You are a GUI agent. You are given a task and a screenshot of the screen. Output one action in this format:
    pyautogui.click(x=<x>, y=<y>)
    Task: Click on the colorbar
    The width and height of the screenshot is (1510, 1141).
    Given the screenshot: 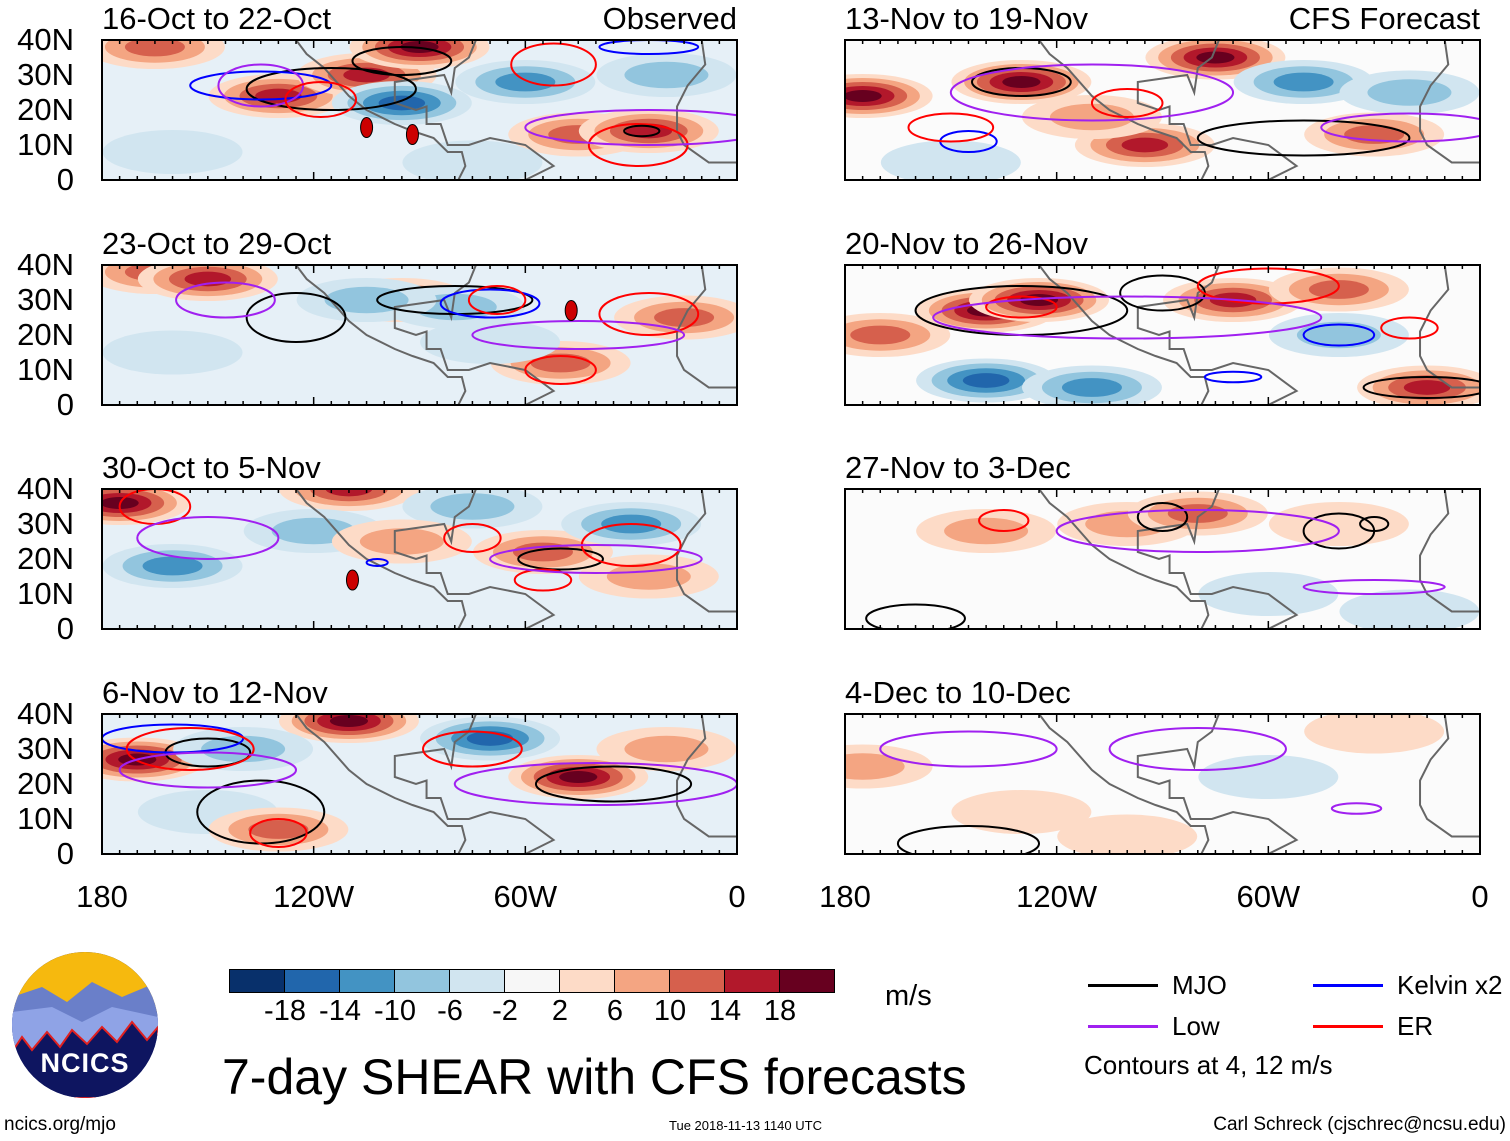 What is the action you would take?
    pyautogui.click(x=532, y=981)
    